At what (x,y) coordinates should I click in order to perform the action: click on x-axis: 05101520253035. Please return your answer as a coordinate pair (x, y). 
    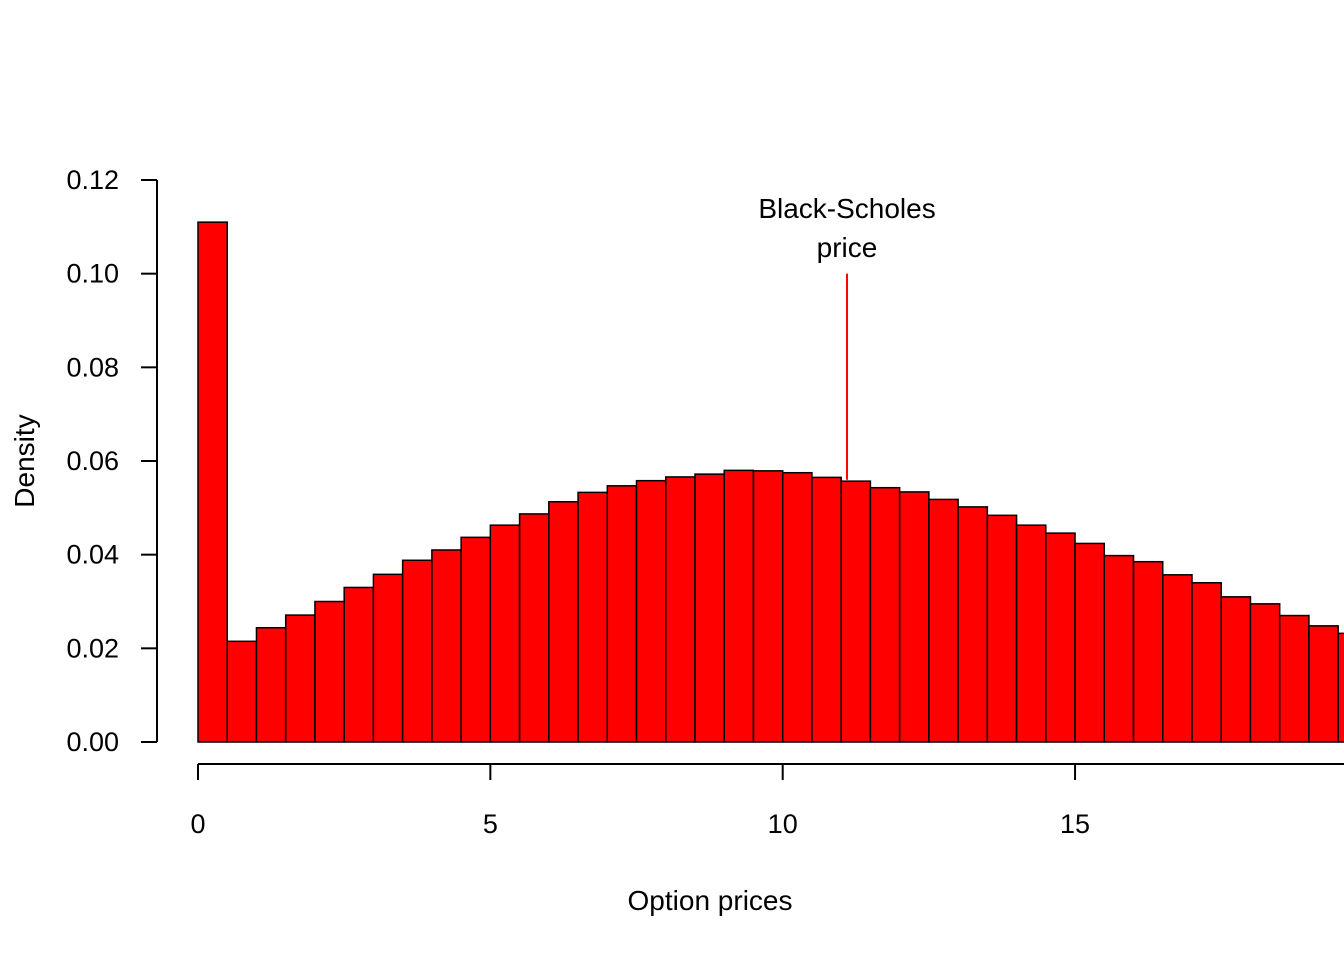
    Looking at the image, I should click on (767, 801).